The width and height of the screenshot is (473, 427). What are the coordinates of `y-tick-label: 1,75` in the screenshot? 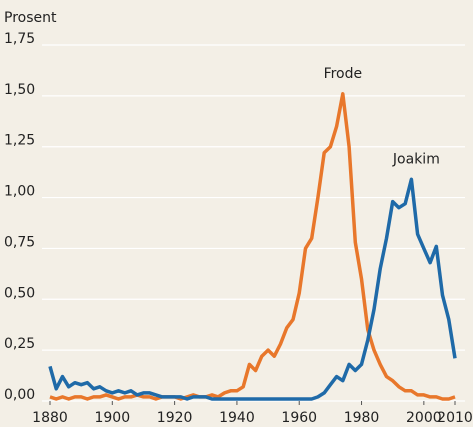 It's located at (19, 39).